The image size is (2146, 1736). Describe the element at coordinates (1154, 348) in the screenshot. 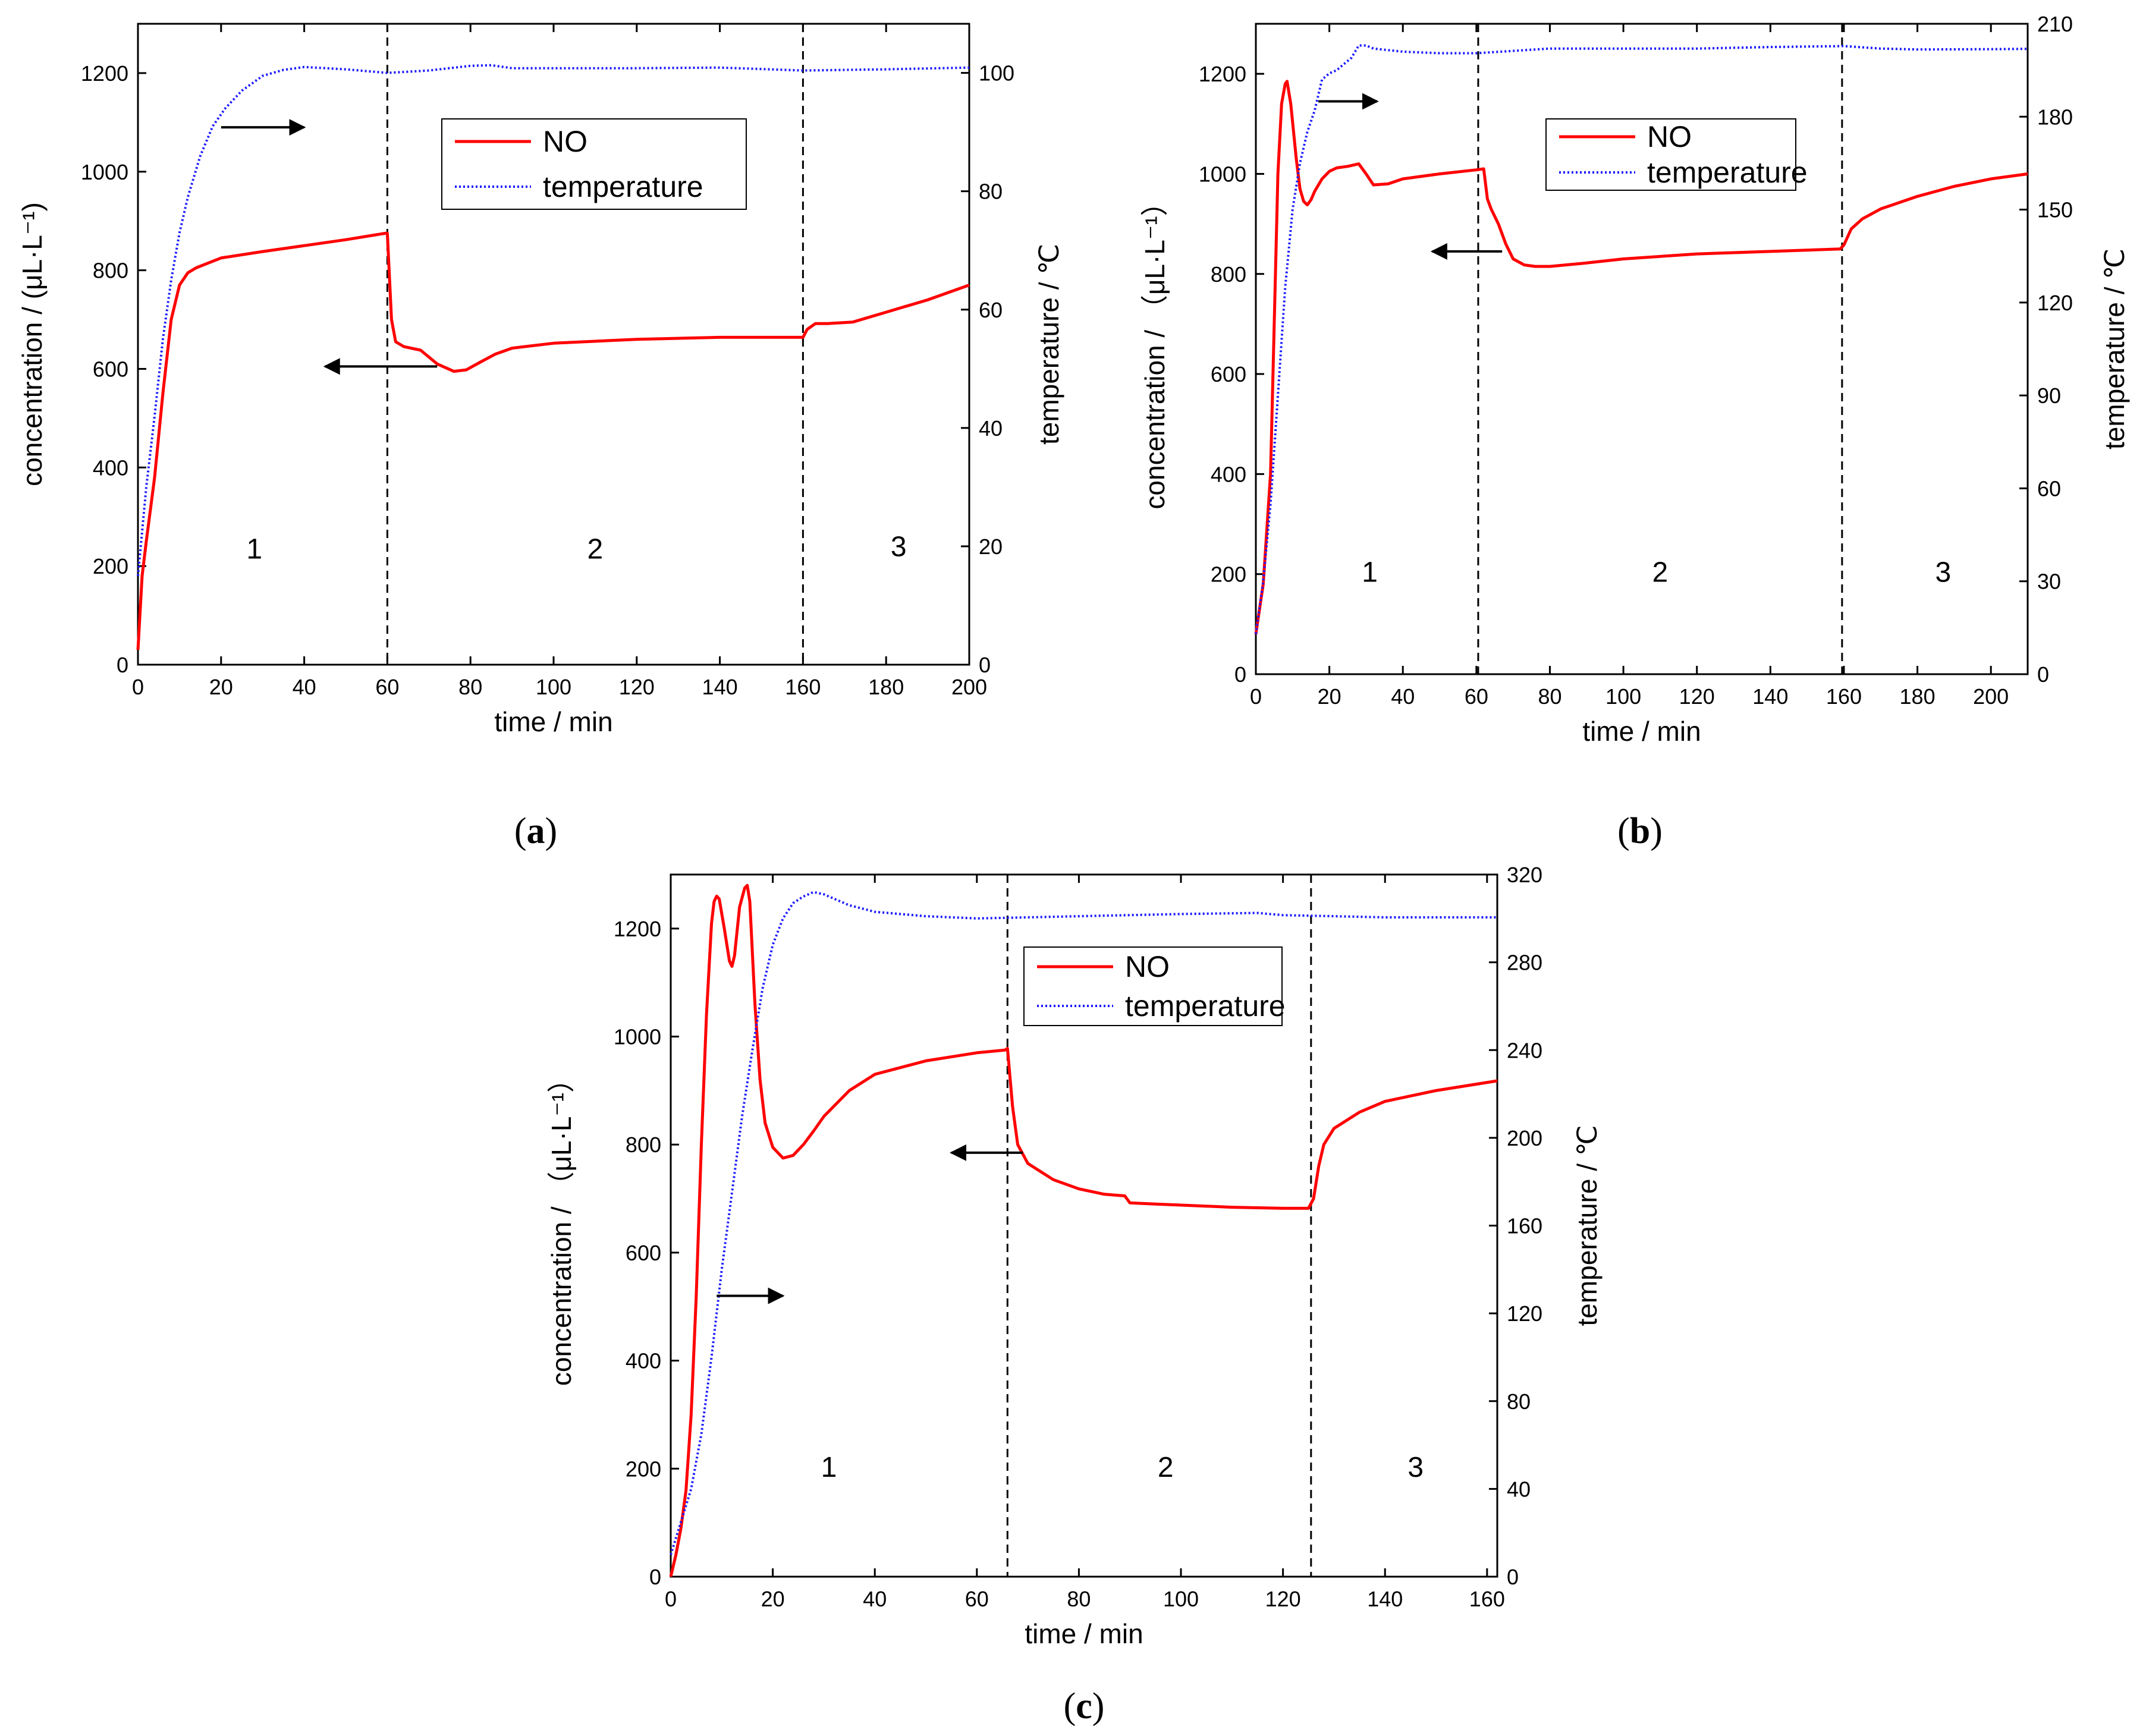

I see `y-axis-label: concentration / （μL·L⁻¹）` at that location.